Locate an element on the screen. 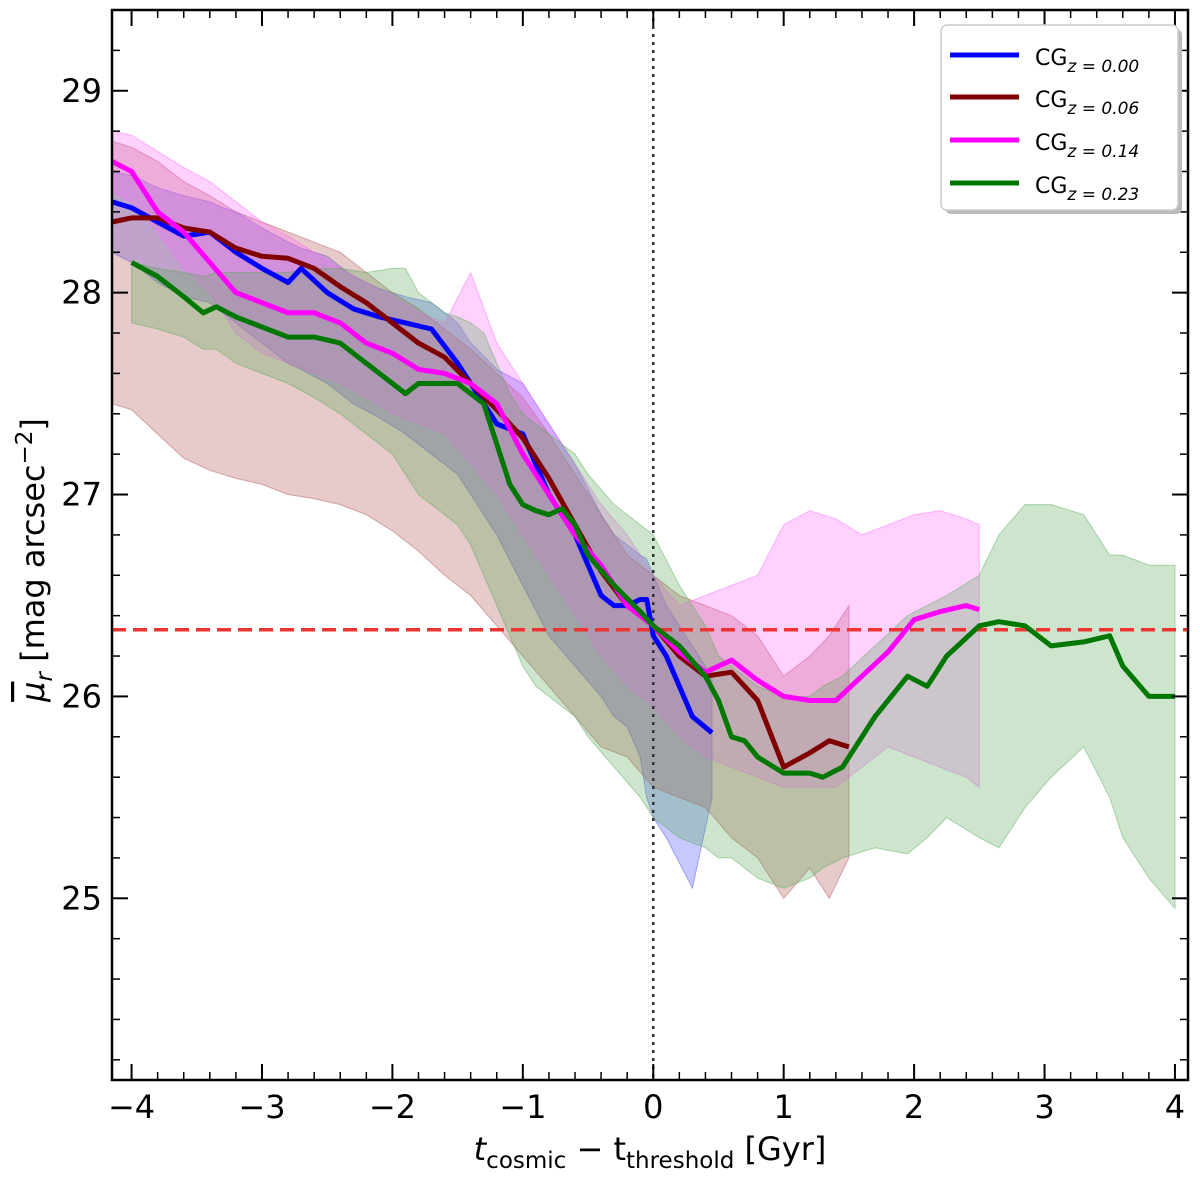 This screenshot has height=1181, width=1200. x-tick-label: 0 is located at coordinates (653, 1107).